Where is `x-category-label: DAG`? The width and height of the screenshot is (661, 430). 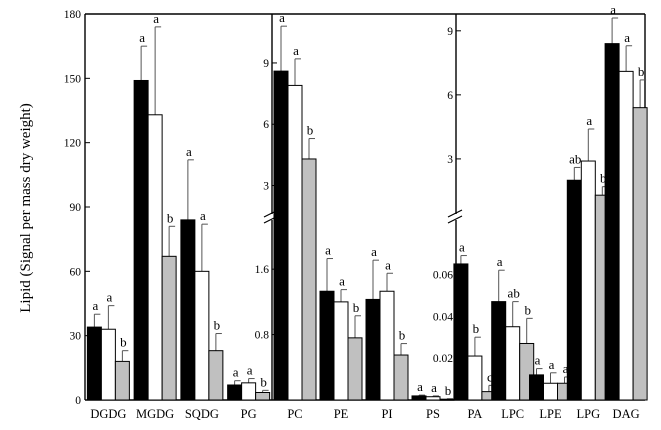
x-category-label: DAG is located at coordinates (626, 414).